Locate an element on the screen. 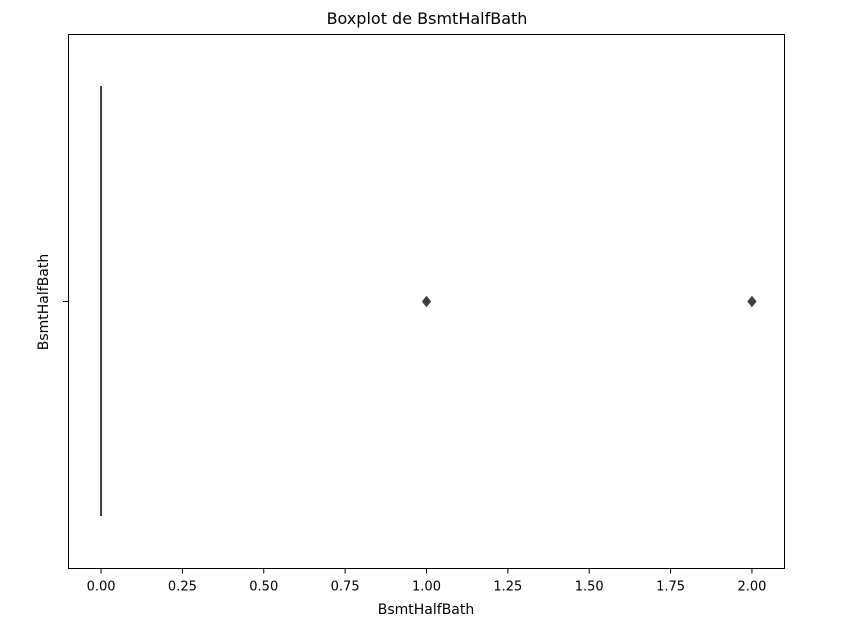  x-tick-label: 1.00 is located at coordinates (426, 587).